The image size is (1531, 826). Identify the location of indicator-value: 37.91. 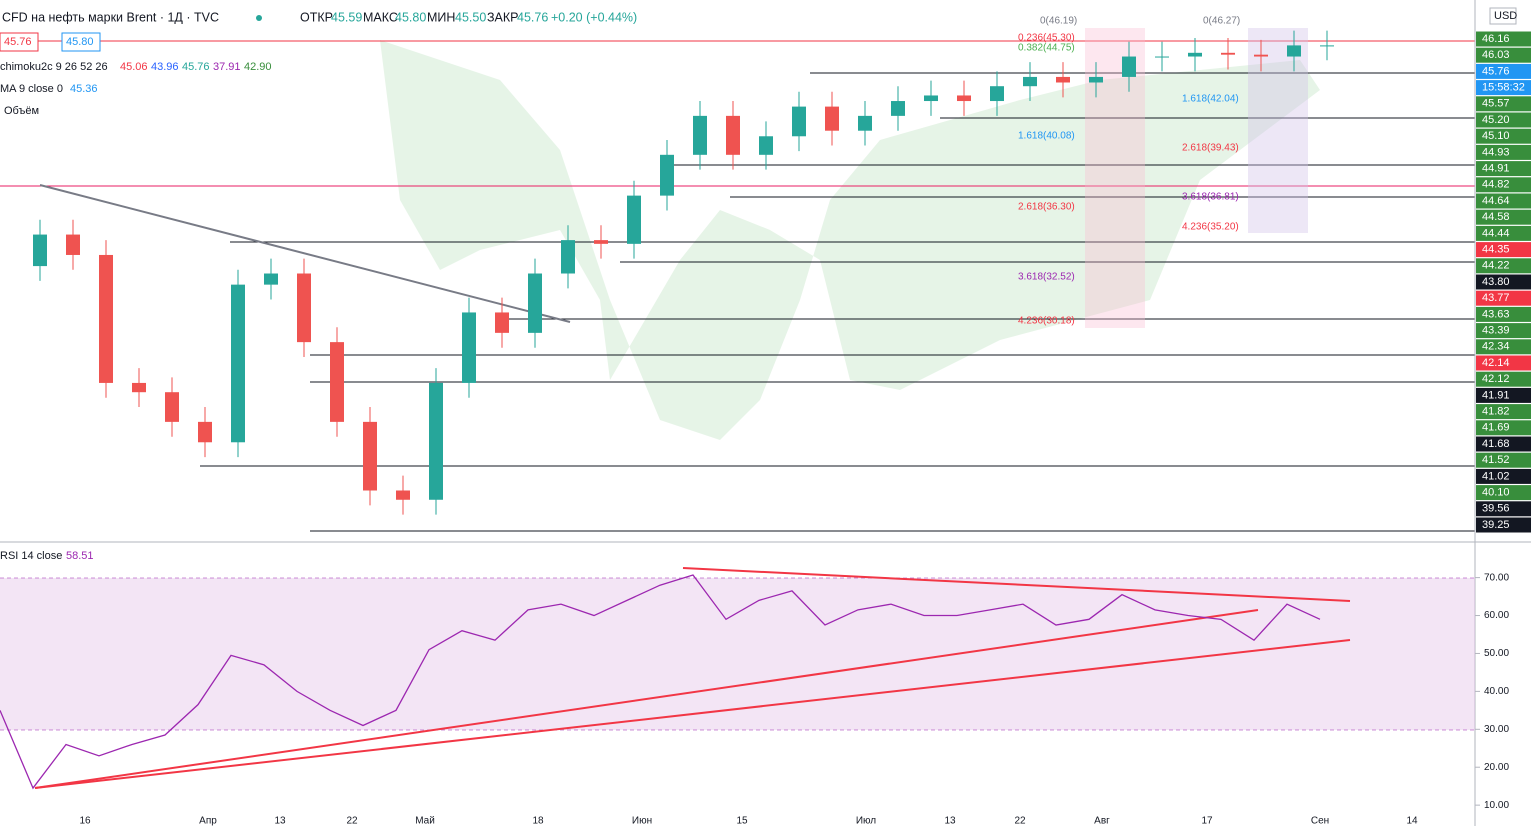
(227, 67).